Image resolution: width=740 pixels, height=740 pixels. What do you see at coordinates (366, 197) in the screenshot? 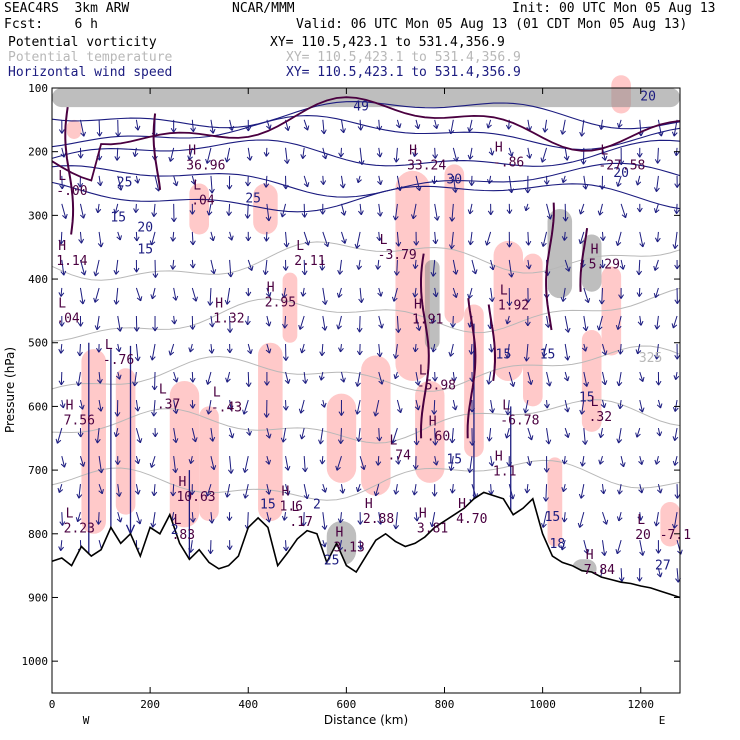
I see `wind-speed-contour` at bounding box center [366, 197].